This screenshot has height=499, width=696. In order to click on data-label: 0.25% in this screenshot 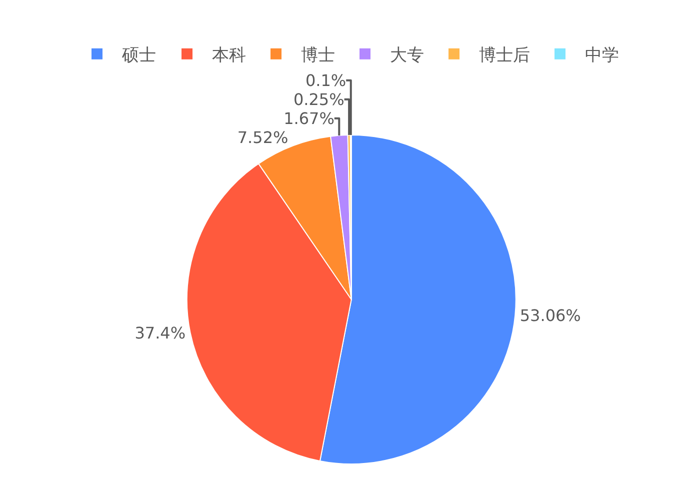, I will do `click(318, 99)`.